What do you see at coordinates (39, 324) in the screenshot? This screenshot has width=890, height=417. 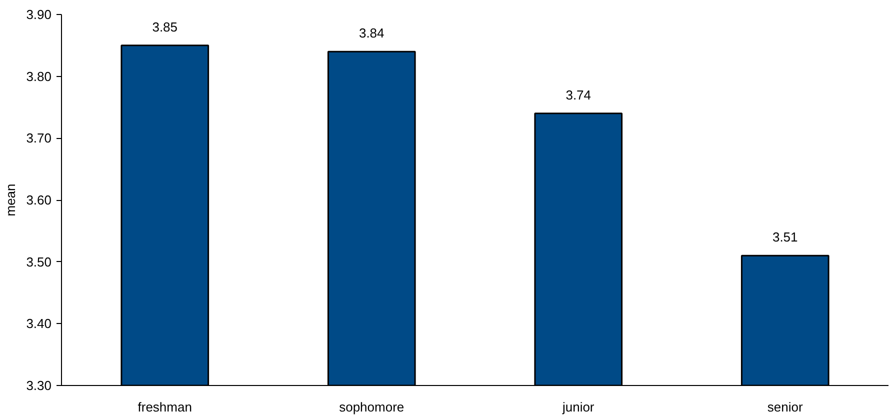 I see `y-tick-label: 3.40` at bounding box center [39, 324].